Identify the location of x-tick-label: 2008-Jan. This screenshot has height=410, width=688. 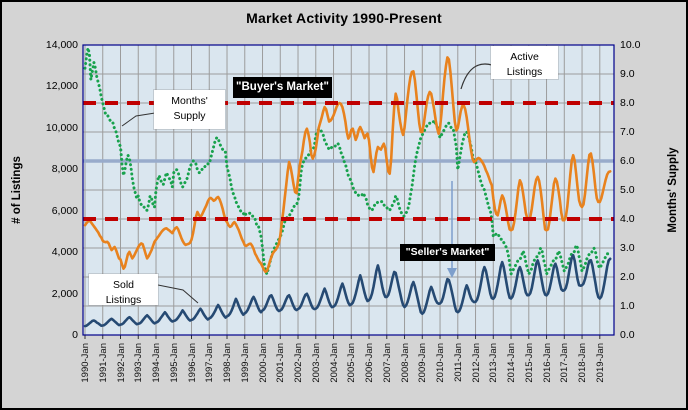
(405, 363).